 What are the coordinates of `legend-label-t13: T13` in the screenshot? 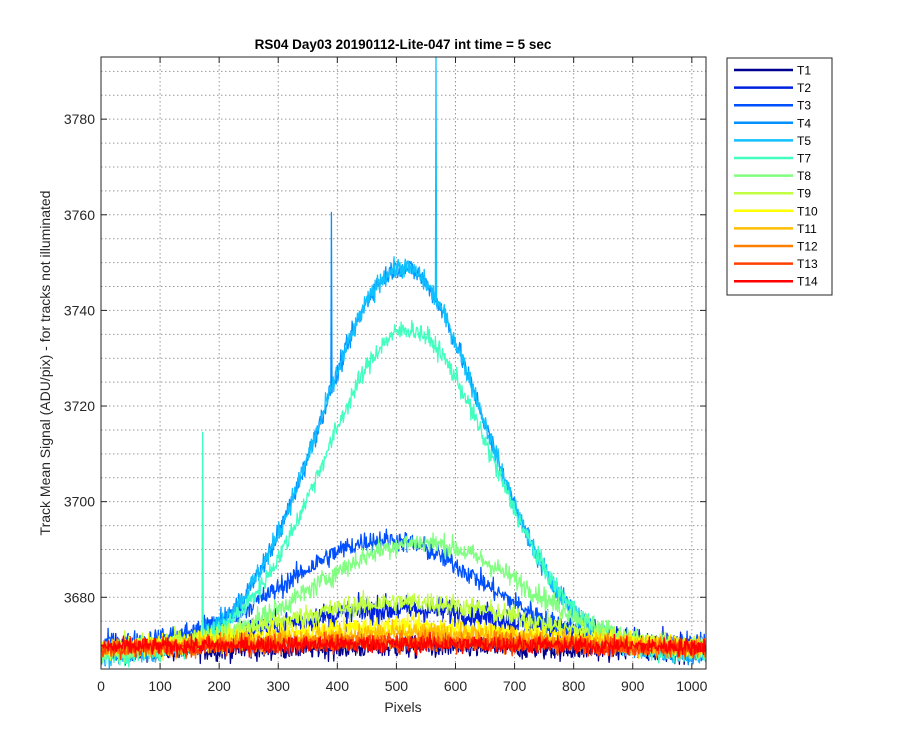 It's located at (807, 264).